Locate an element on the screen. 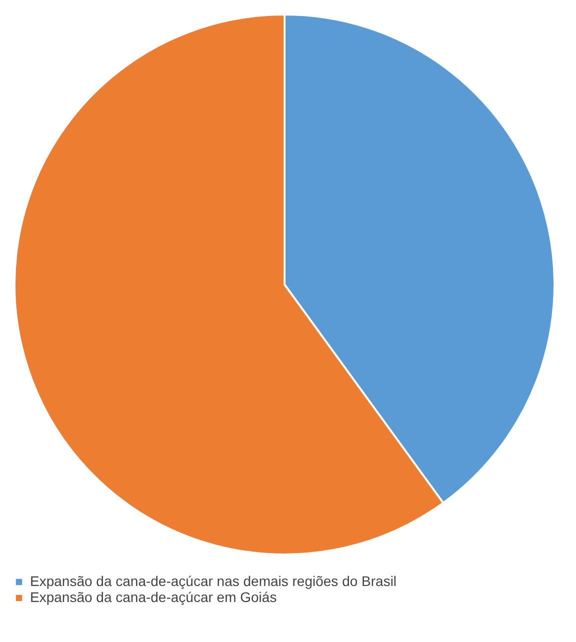 Image resolution: width=576 pixels, height=642 pixels. legend-label: Expansão da cana-de-açúcar em Goiás is located at coordinates (153, 597).